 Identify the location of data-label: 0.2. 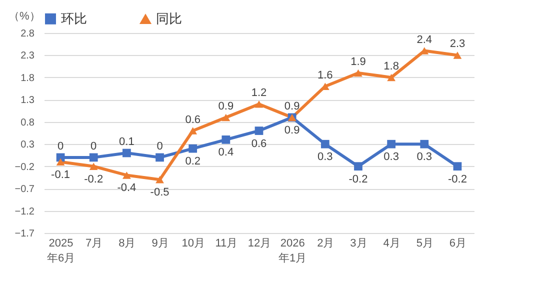
(192, 162).